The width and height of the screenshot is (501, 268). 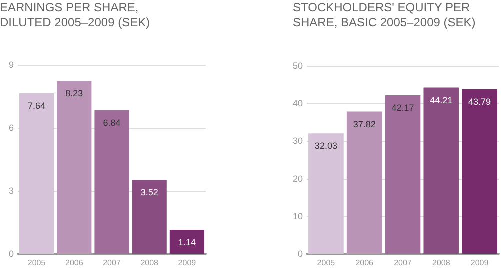 What do you see at coordinates (297, 66) in the screenshot?
I see `y-tick-label: 50` at bounding box center [297, 66].